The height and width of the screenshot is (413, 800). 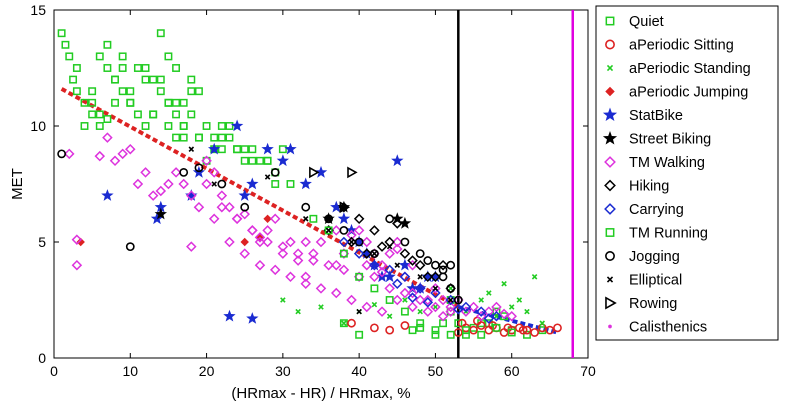 What do you see at coordinates (359, 371) in the screenshot?
I see `x-tick-label: 40` at bounding box center [359, 371].